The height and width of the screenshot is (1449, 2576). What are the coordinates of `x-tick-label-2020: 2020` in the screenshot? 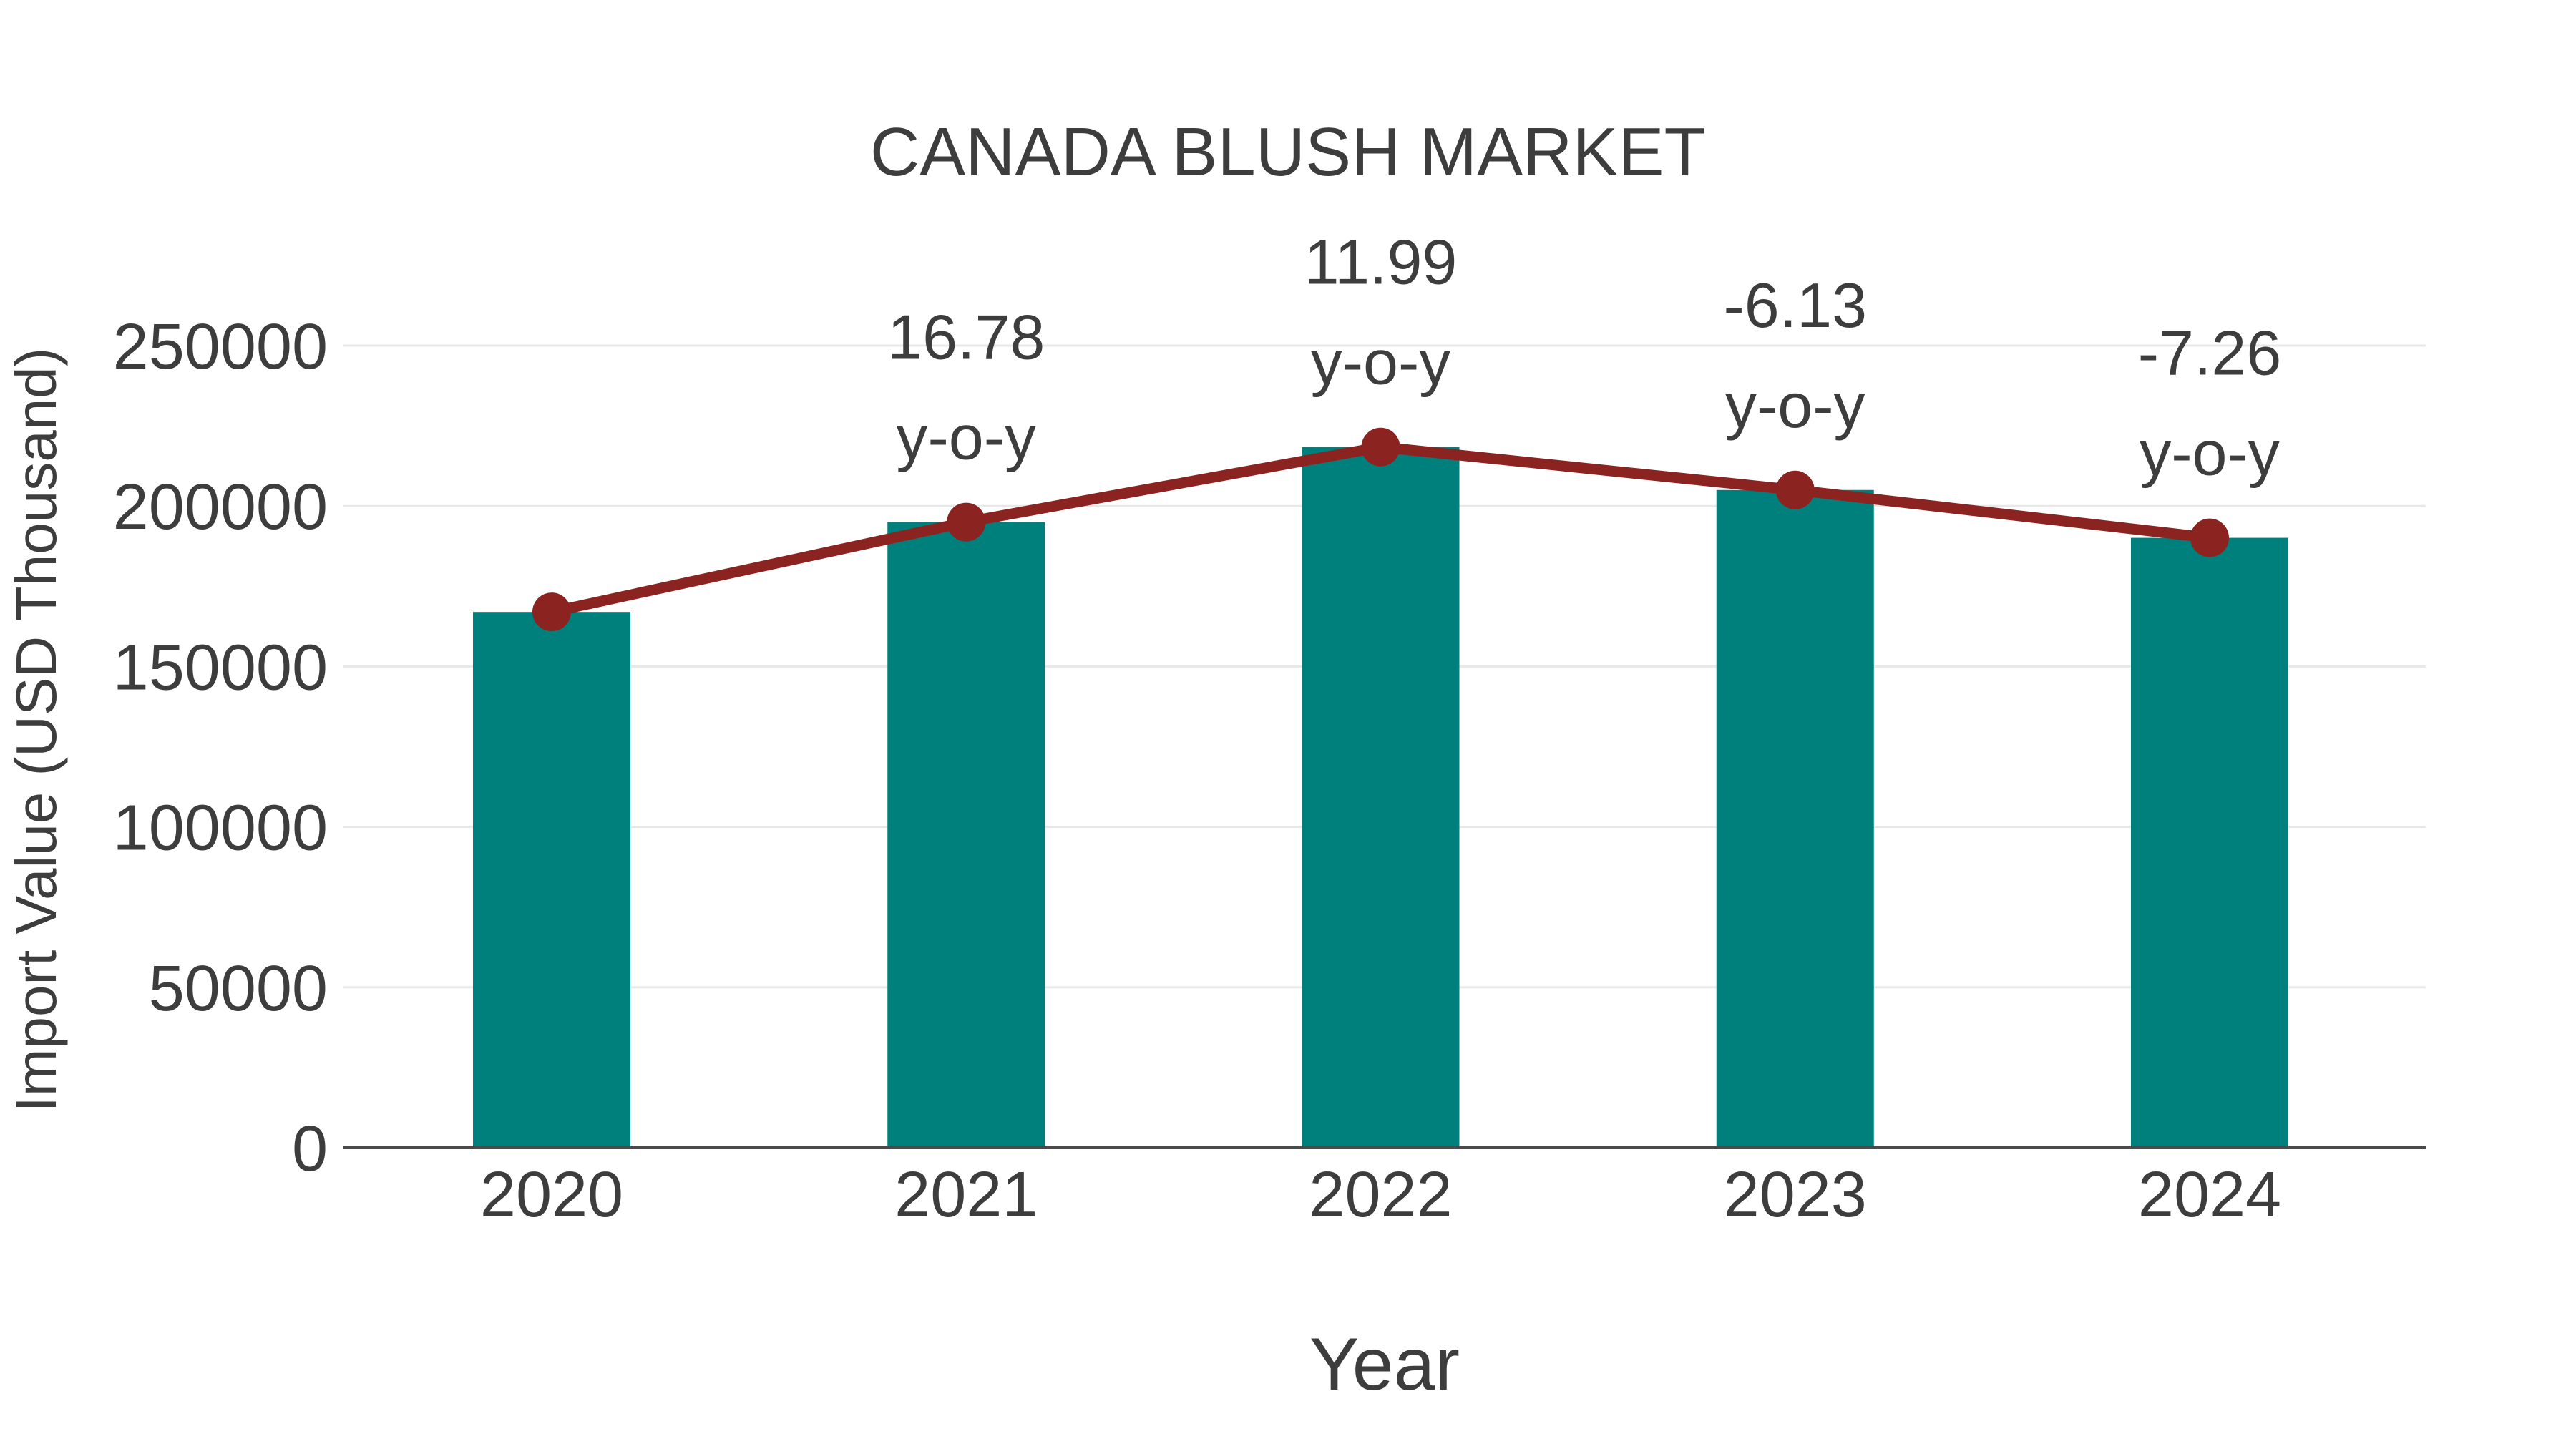 It's located at (551, 1195).